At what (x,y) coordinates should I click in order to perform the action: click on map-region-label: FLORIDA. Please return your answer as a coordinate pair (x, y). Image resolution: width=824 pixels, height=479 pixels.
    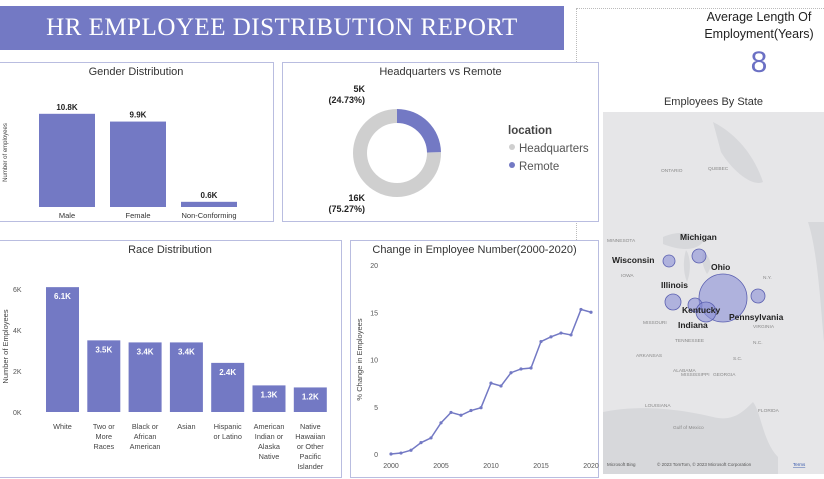
    Looking at the image, I should click on (769, 411).